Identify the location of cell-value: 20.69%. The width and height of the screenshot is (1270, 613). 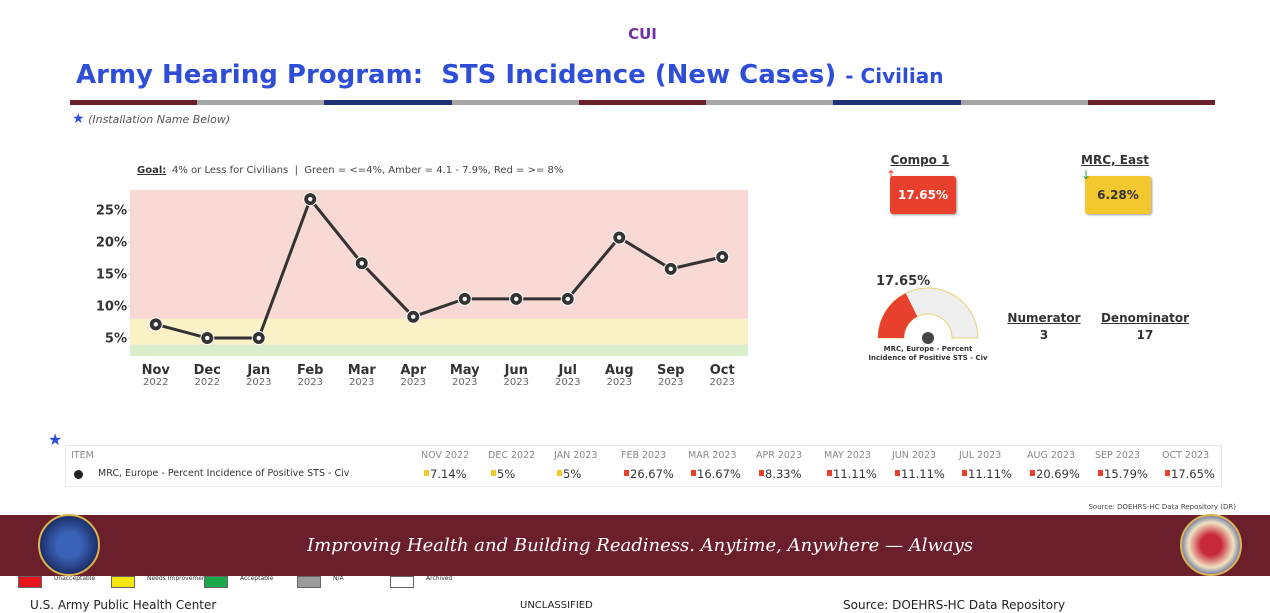
(1058, 474).